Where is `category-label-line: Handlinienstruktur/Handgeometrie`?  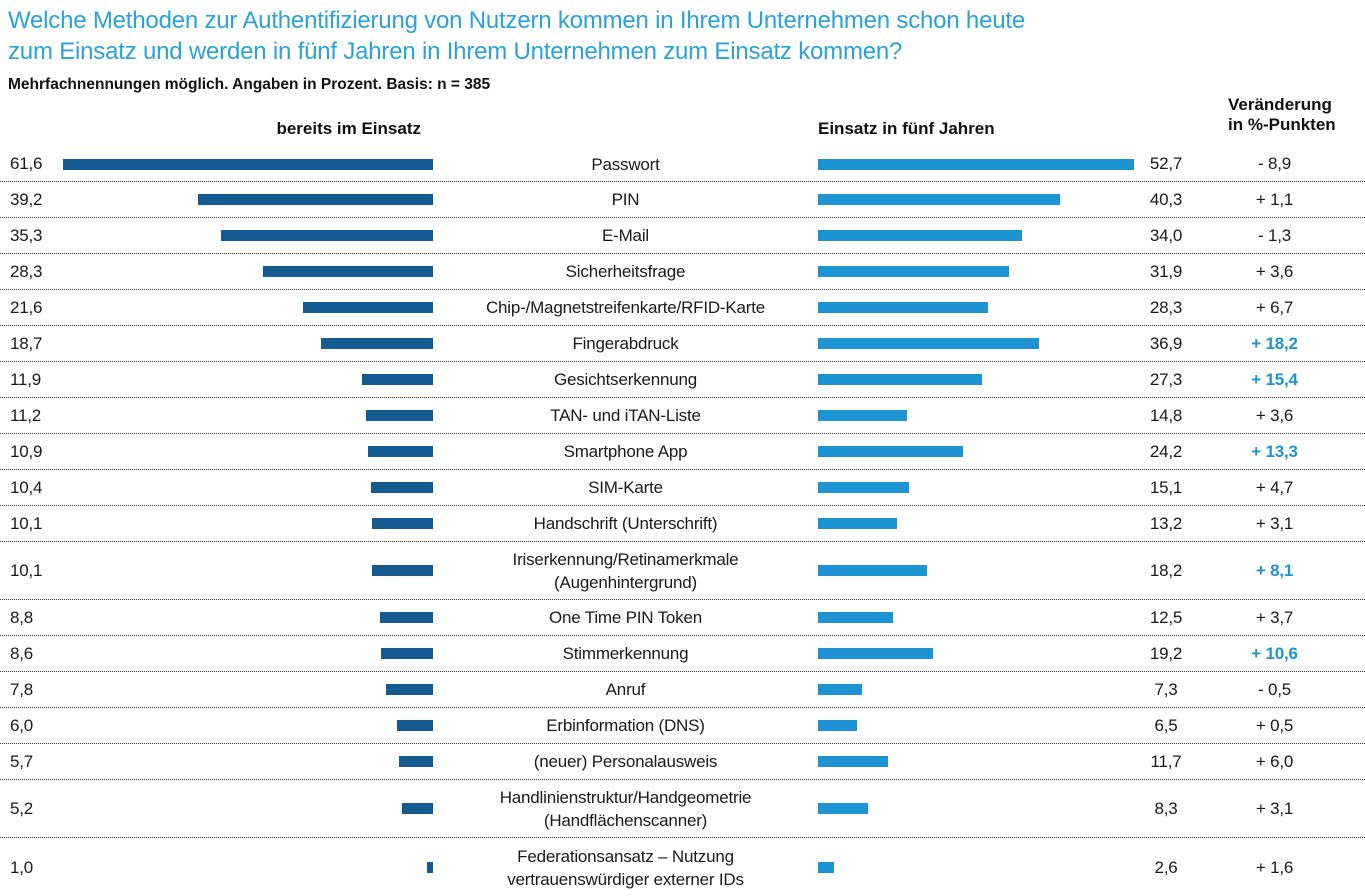 category-label-line: Handlinienstruktur/Handgeometrie is located at coordinates (625, 797).